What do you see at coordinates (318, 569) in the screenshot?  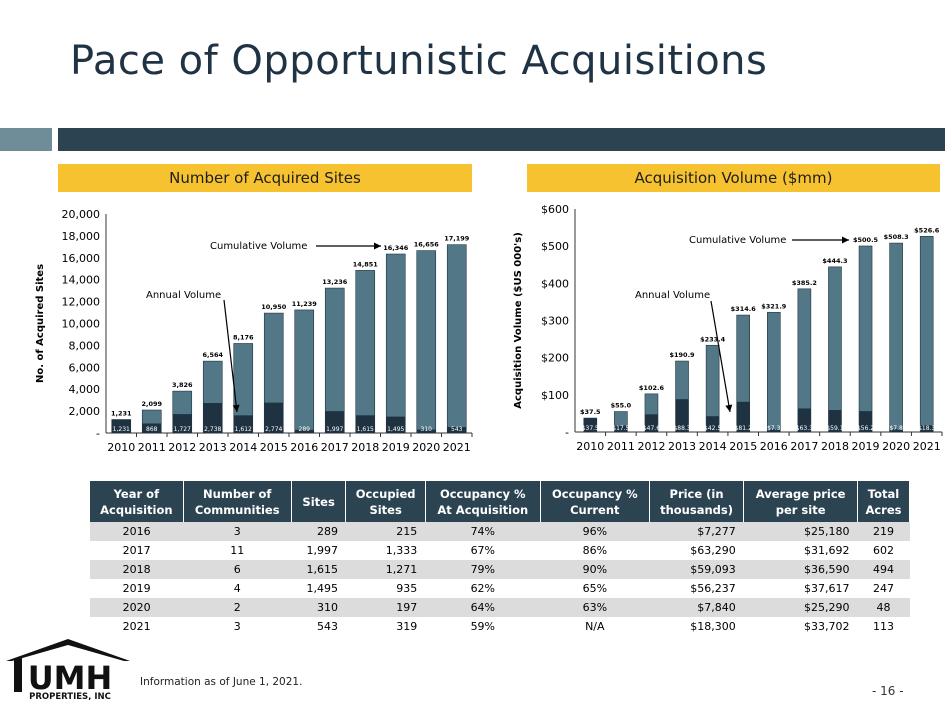 I see `table-cell: 1,615` at bounding box center [318, 569].